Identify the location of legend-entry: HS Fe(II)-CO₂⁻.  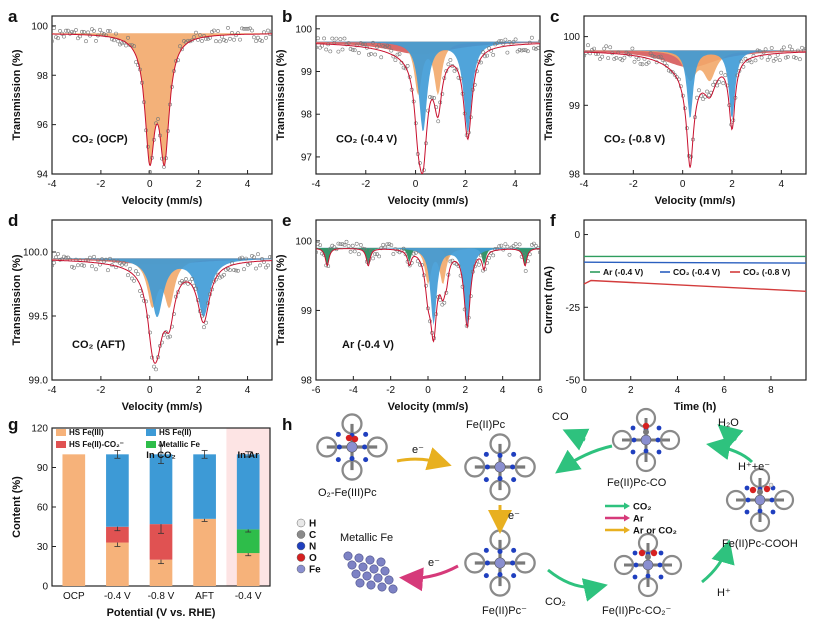
(96, 444).